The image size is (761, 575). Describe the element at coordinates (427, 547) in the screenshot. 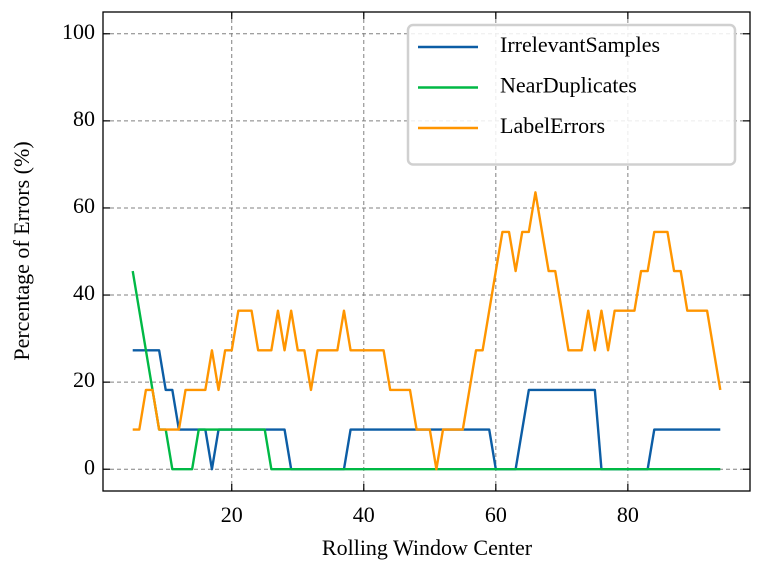

I see `x-axis-label: Rolling Window Center` at that location.